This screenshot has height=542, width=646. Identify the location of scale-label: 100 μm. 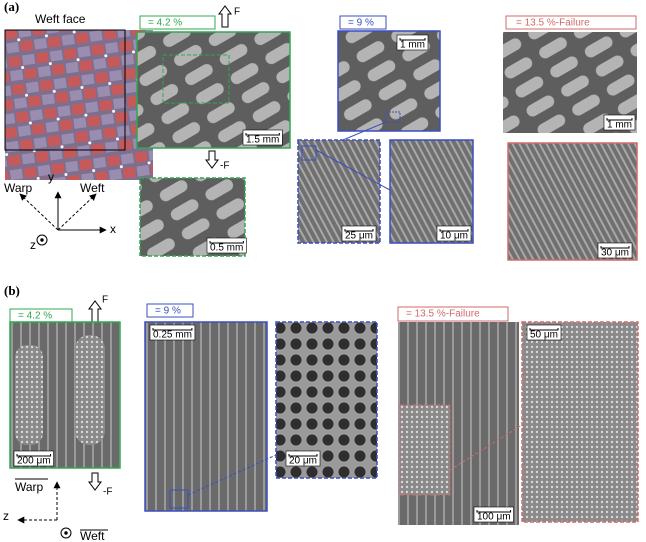
(494, 517).